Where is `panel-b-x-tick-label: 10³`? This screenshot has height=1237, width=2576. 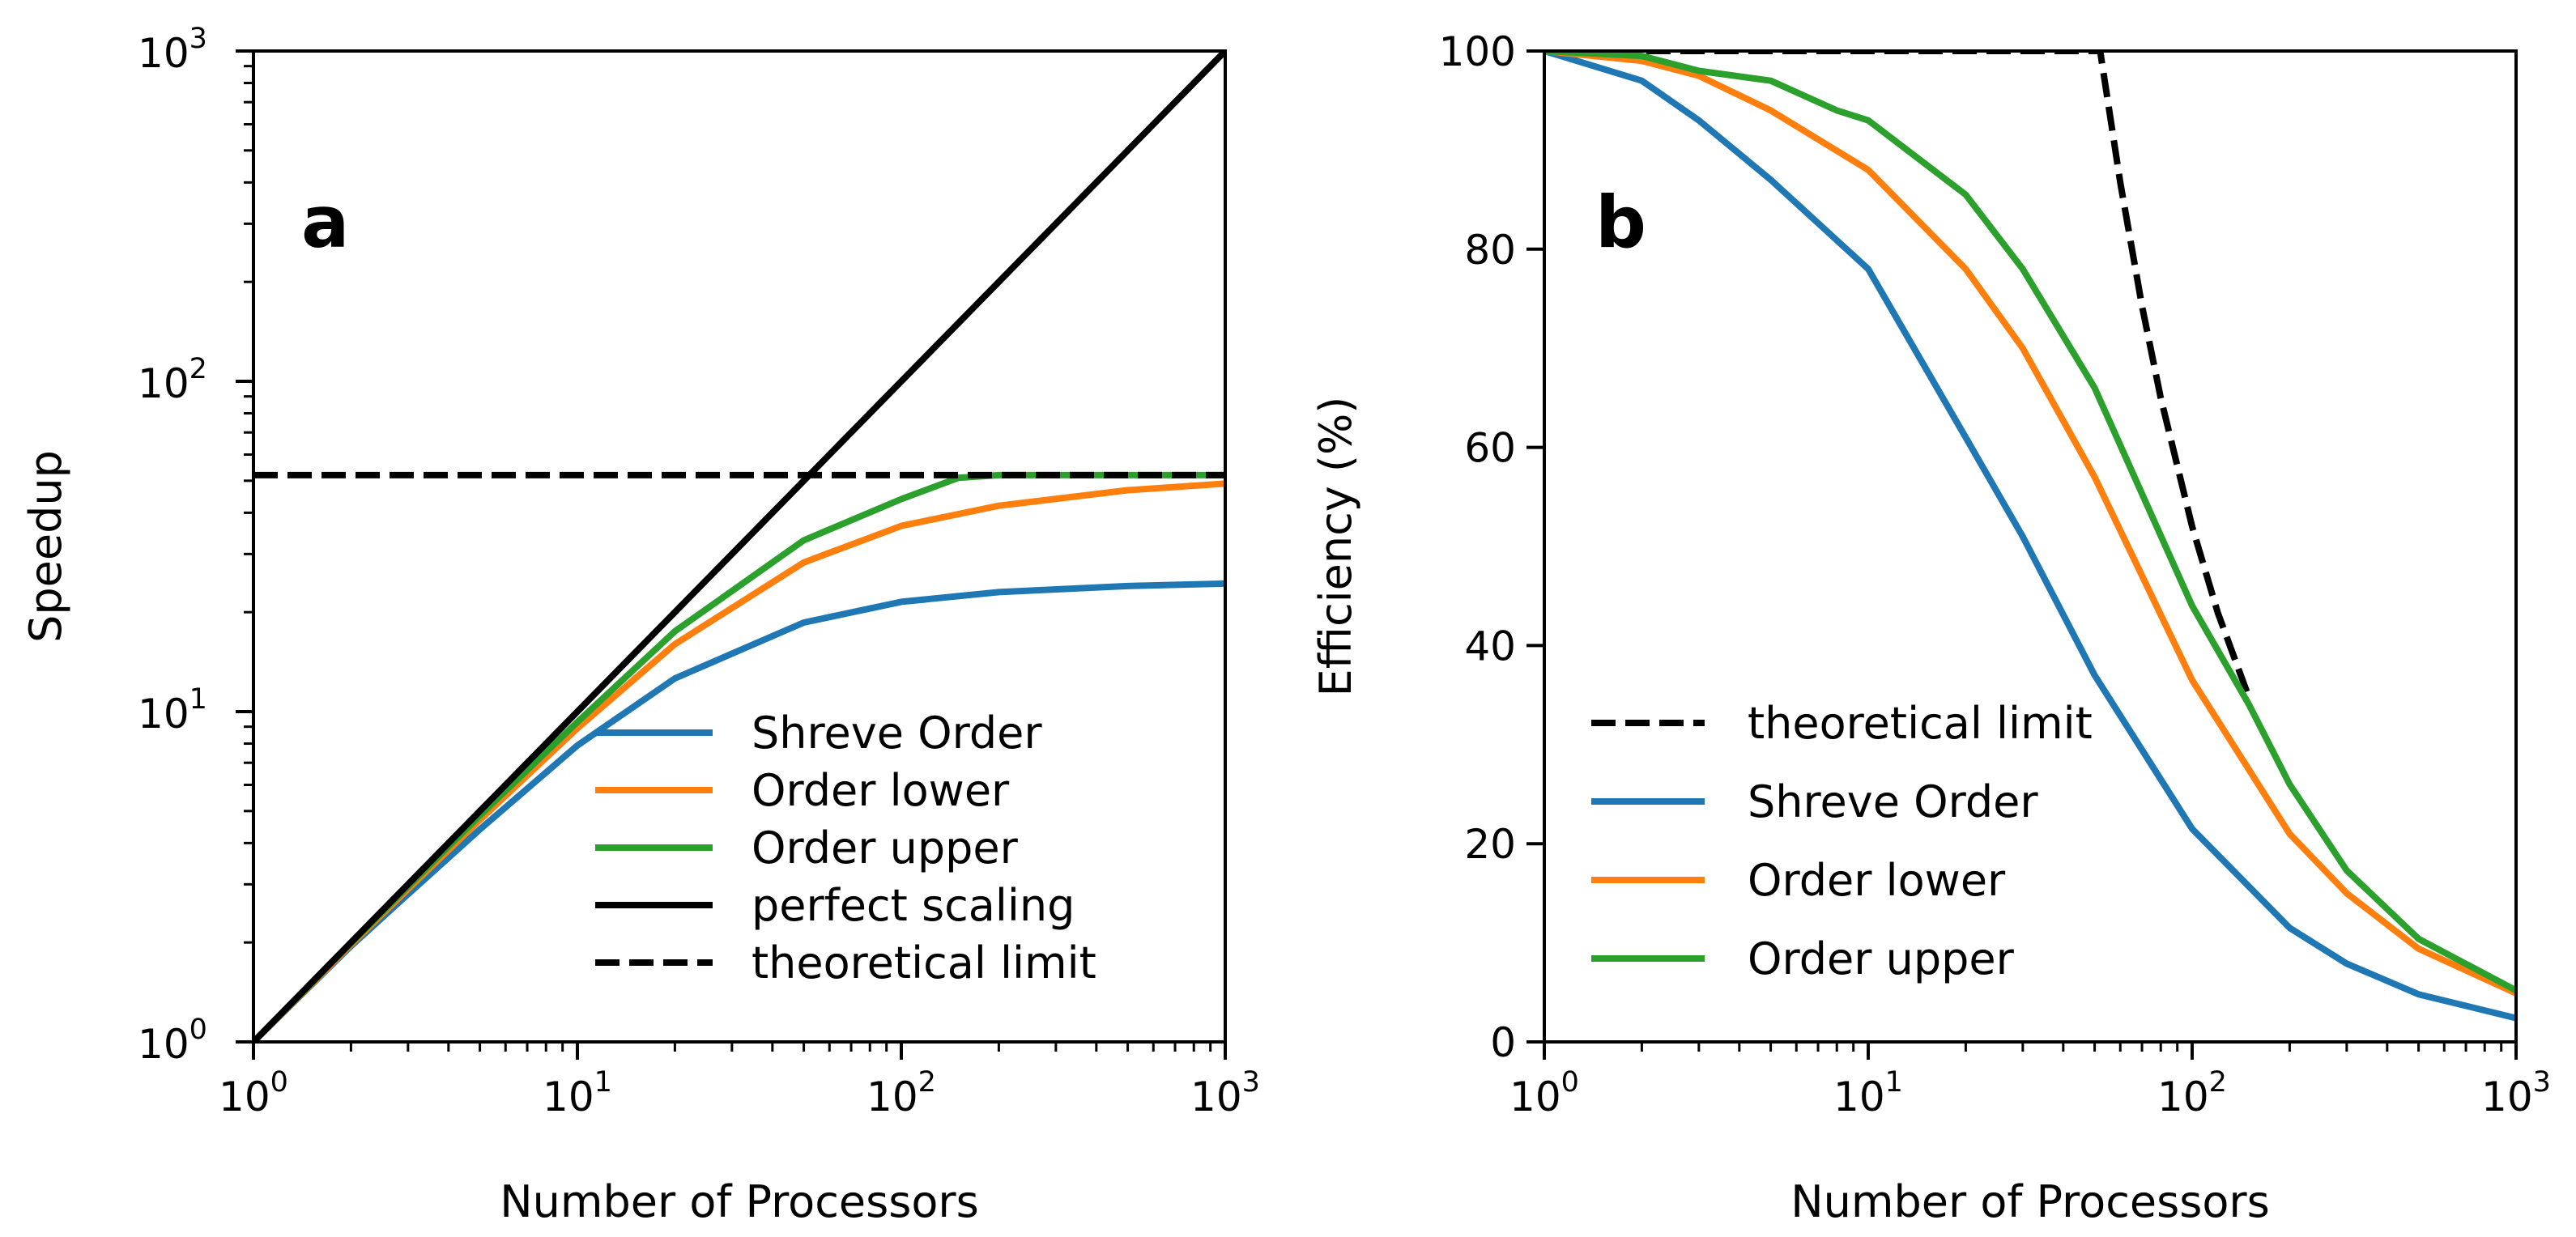
panel-b-x-tick-label: 10³ is located at coordinates (2516, 1093).